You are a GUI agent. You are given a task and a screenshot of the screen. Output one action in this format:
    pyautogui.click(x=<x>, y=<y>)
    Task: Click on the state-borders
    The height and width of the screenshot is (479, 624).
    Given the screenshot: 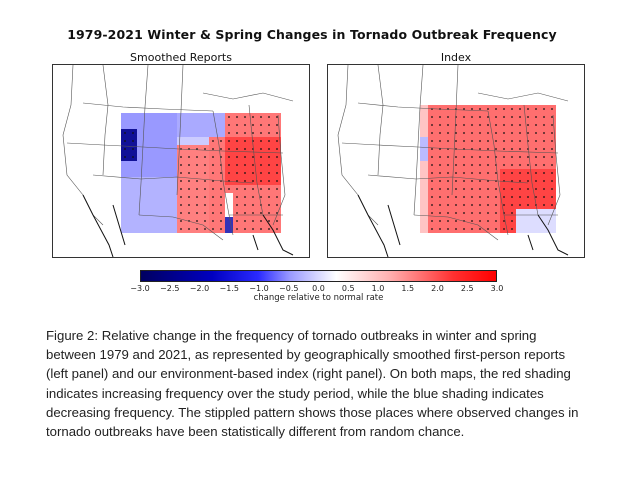 What is the action you would take?
    pyautogui.click(x=453, y=153)
    